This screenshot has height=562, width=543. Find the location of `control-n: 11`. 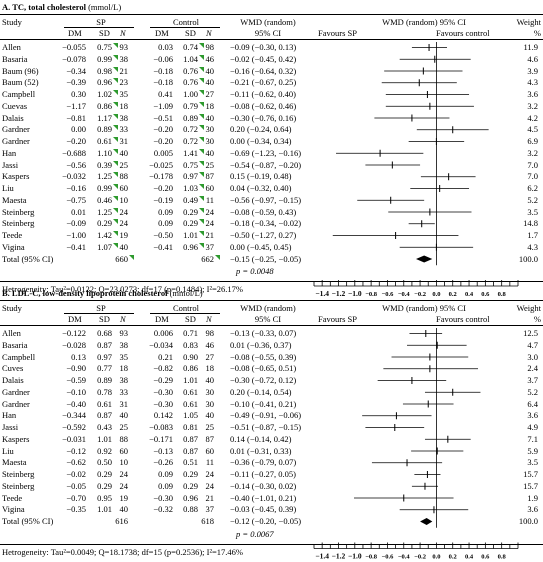

control-n: 11 is located at coordinates (209, 199).